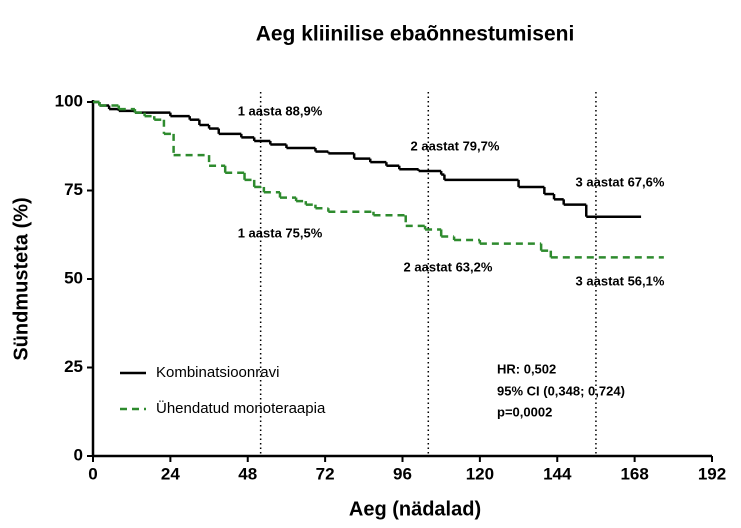 This screenshot has width=741, height=528. What do you see at coordinates (170, 473) in the screenshot?
I see `x-tick-label: 24` at bounding box center [170, 473].